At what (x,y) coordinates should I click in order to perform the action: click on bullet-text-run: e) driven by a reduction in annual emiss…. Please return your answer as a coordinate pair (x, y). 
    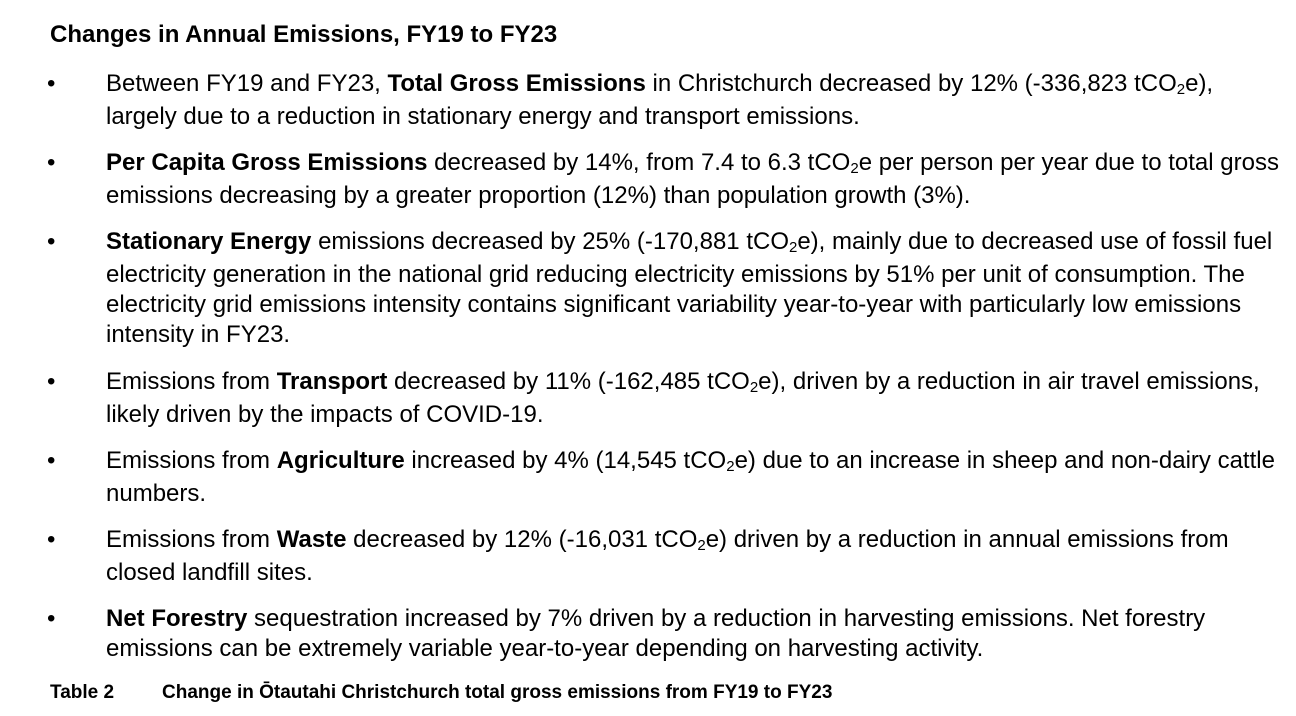
    Looking at the image, I should click on (667, 556).